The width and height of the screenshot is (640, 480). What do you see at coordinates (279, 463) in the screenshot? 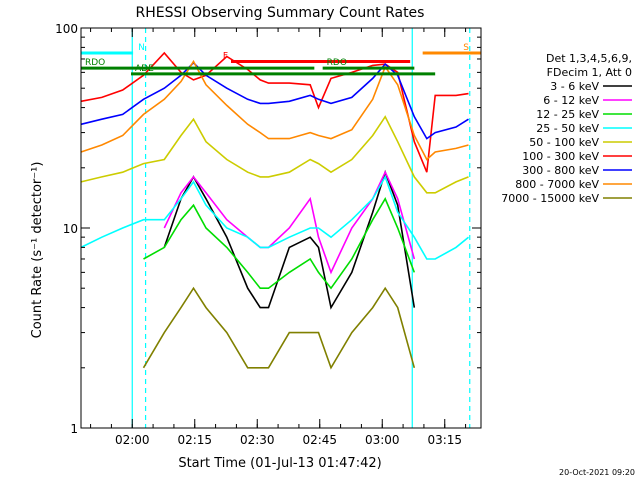
I see `x-axis-label: Start Time (01-Jul-13 01:47:42)` at bounding box center [279, 463].